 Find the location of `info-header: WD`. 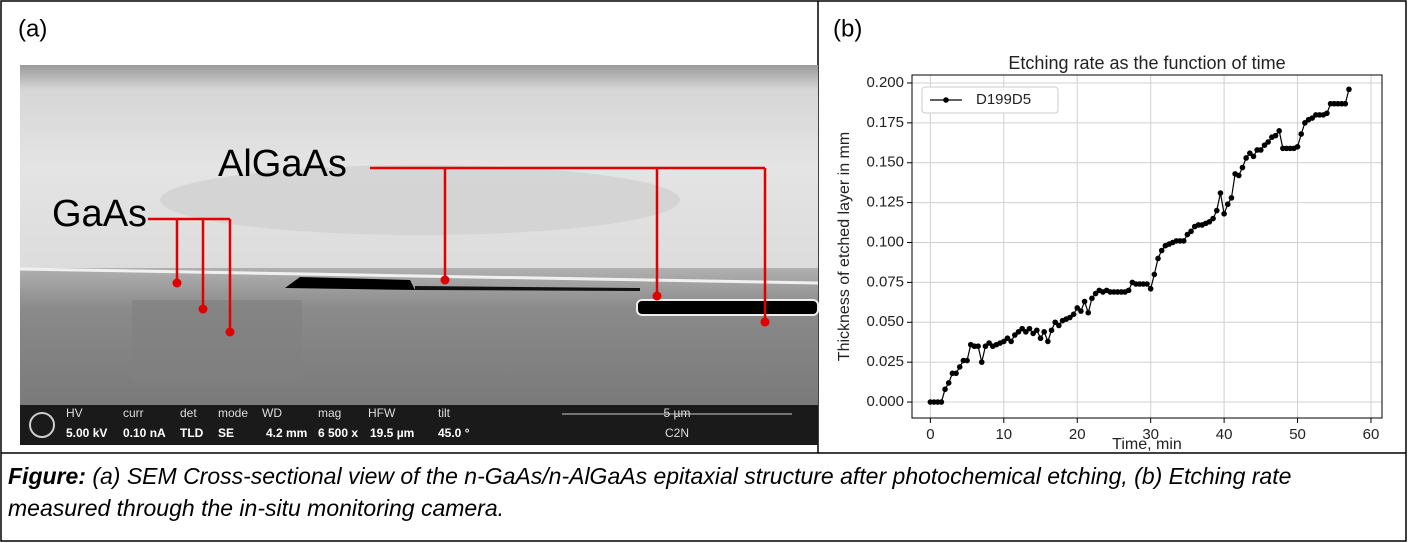

info-header: WD is located at coordinates (272, 413).